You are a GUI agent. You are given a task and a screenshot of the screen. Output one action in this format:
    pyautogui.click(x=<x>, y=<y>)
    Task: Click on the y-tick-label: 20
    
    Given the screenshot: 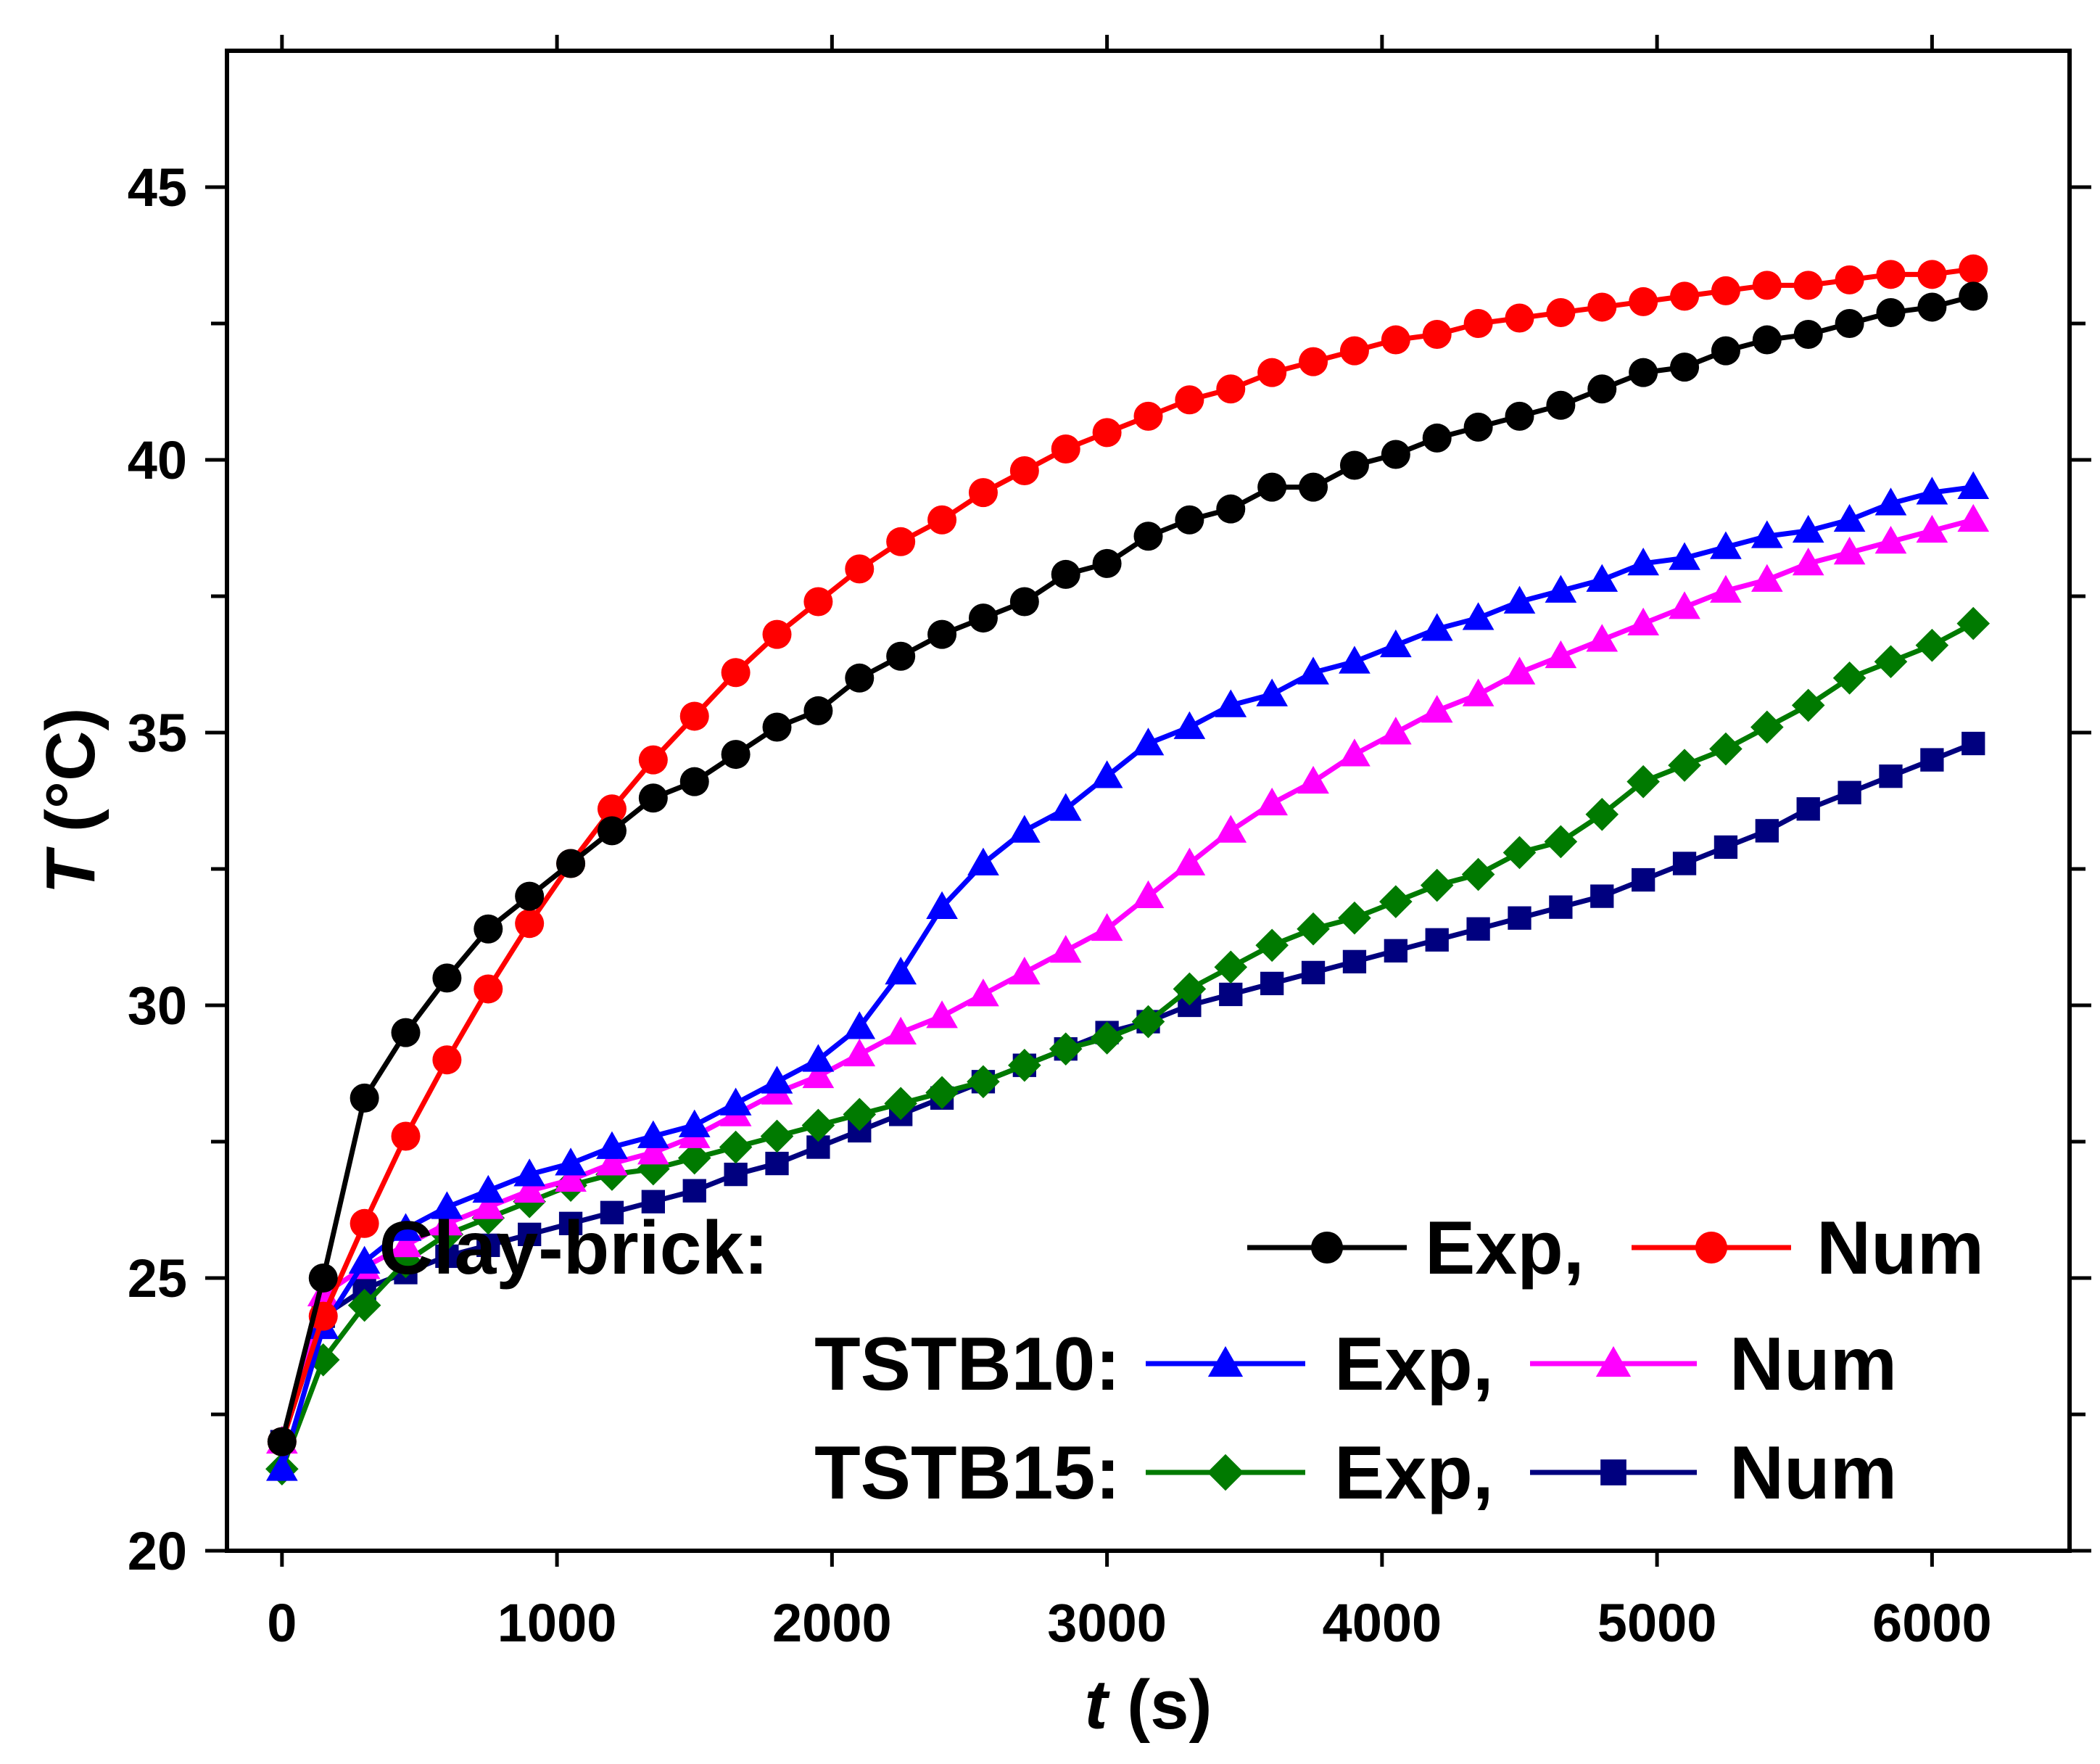 What is the action you would take?
    pyautogui.click(x=157, y=1551)
    